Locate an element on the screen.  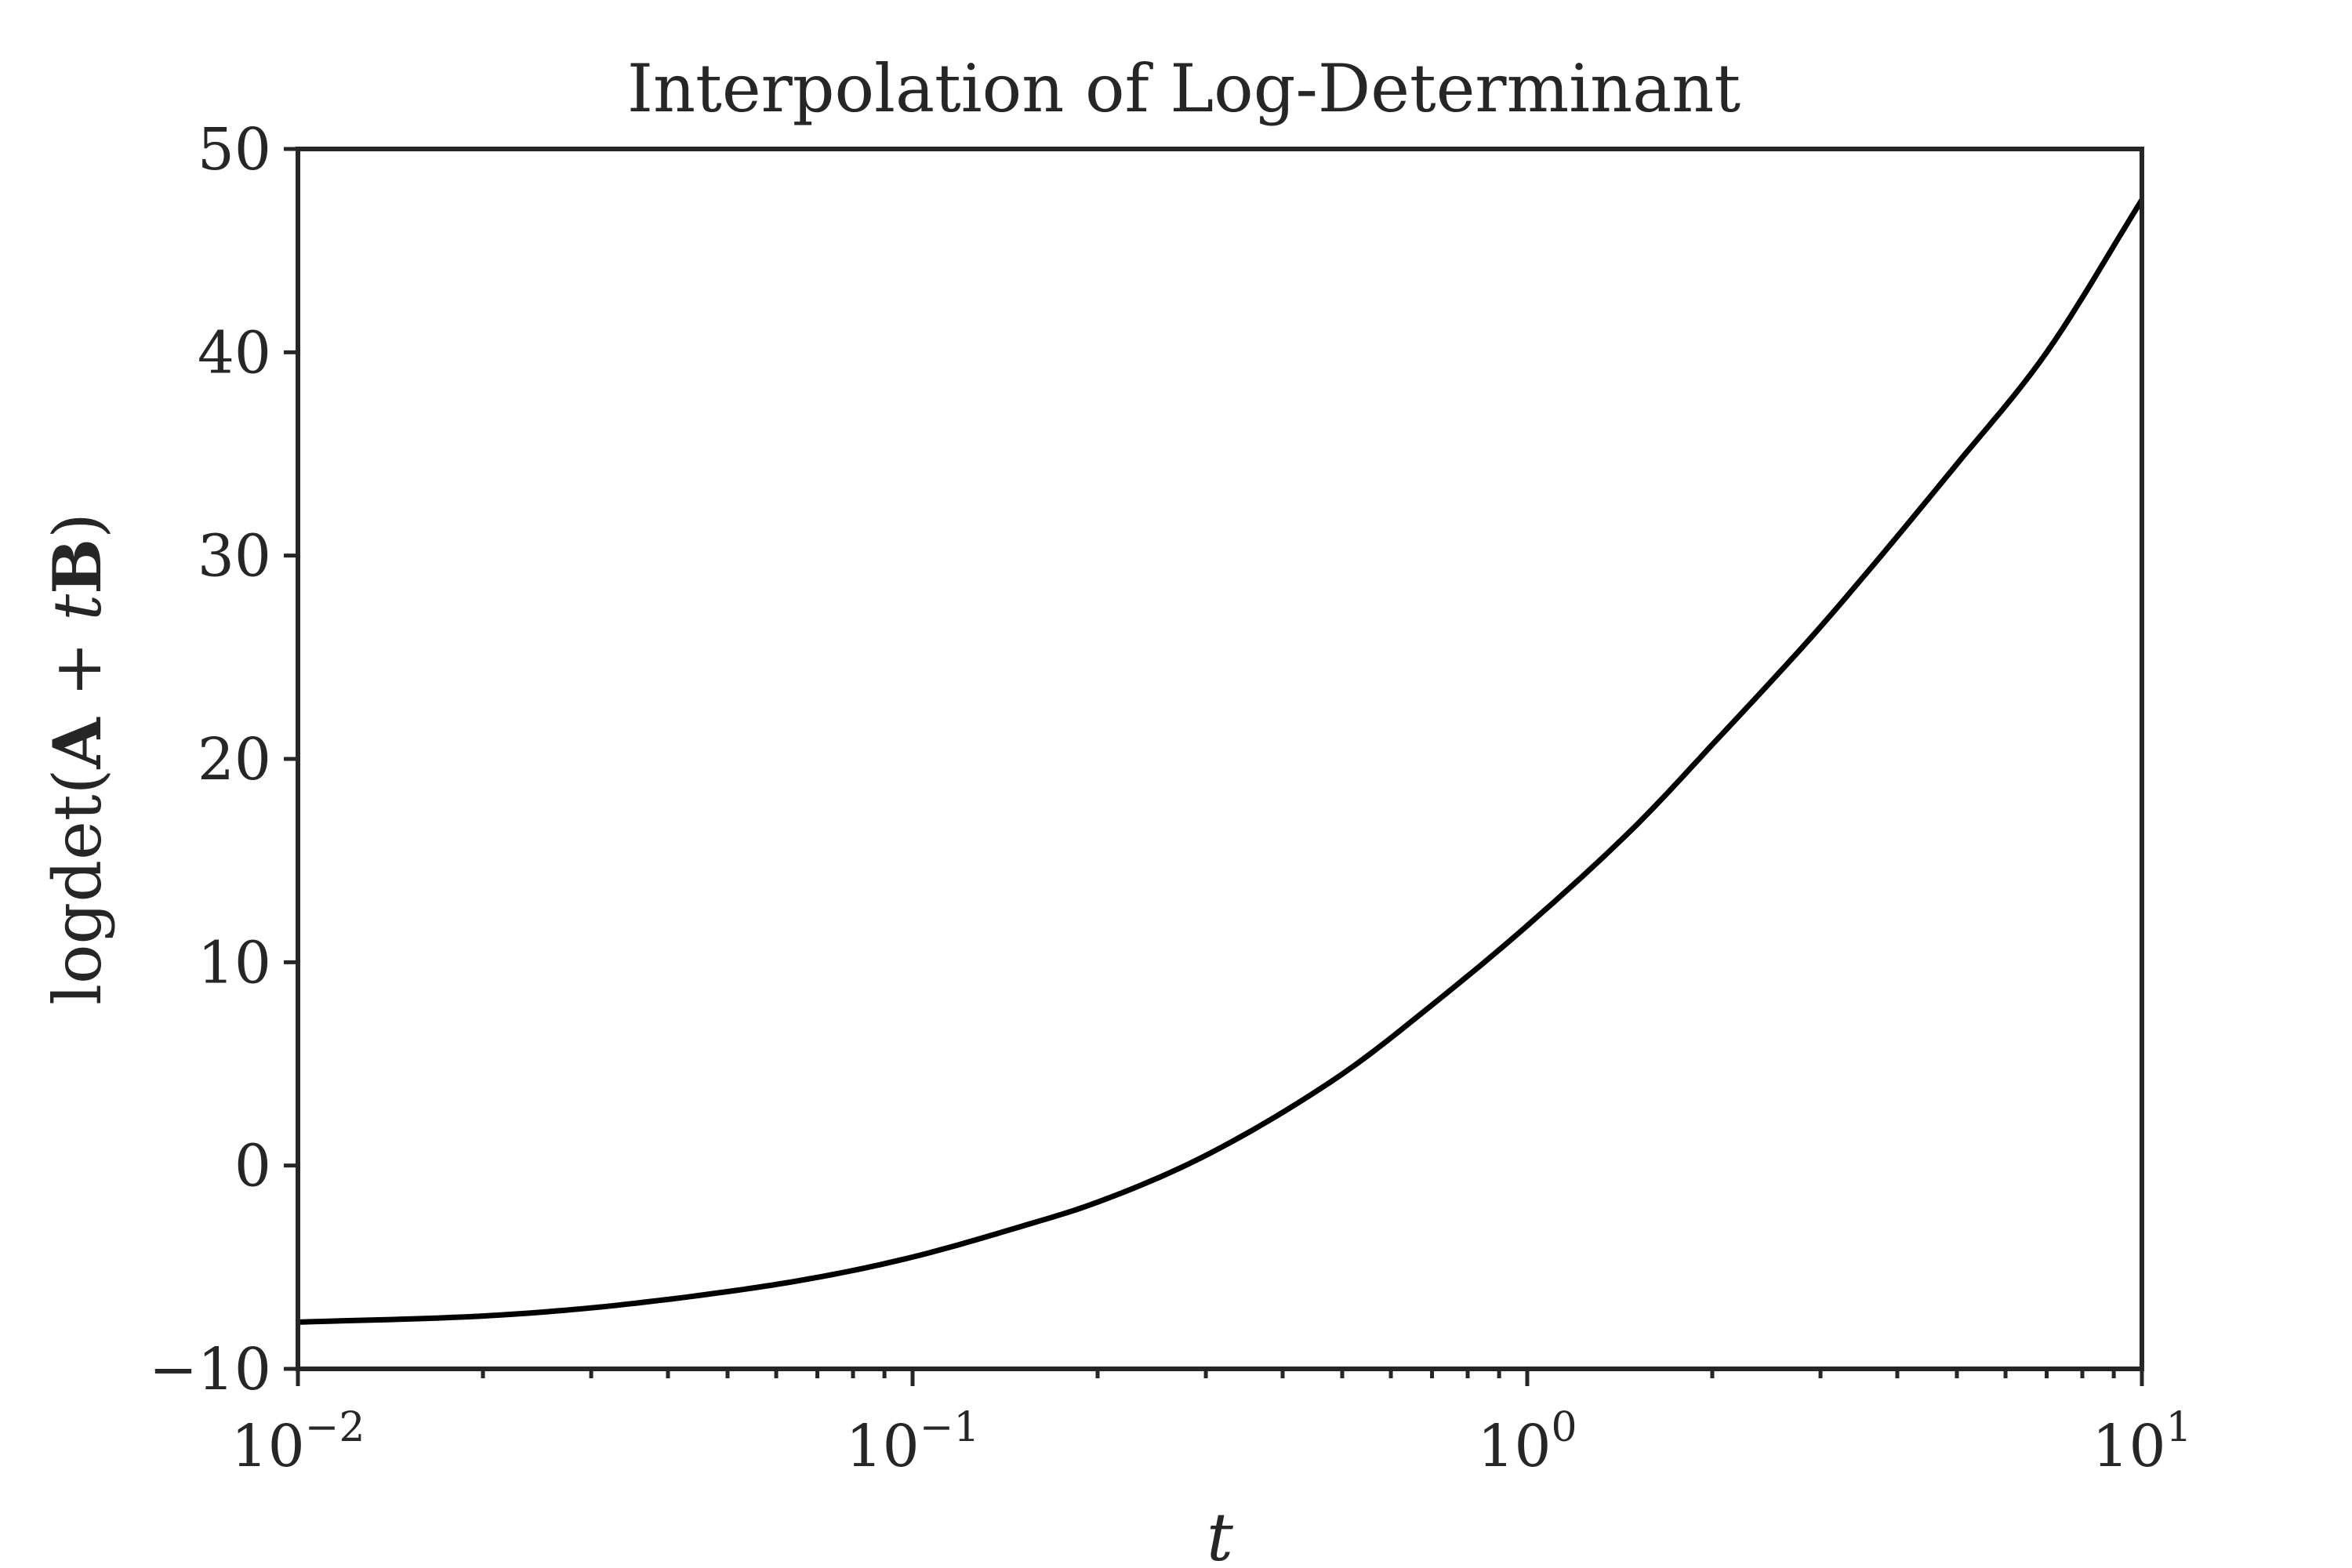
y-tick-label: 40 is located at coordinates (234, 353).